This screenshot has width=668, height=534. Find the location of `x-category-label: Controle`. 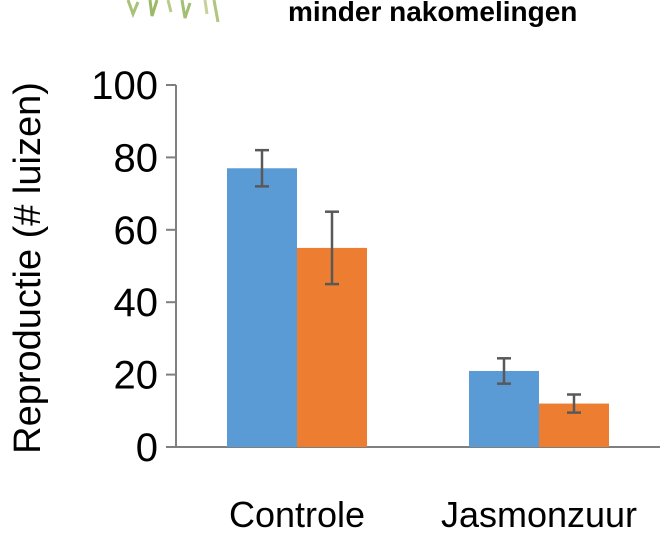

x-category-label: Controle is located at coordinates (297, 514).